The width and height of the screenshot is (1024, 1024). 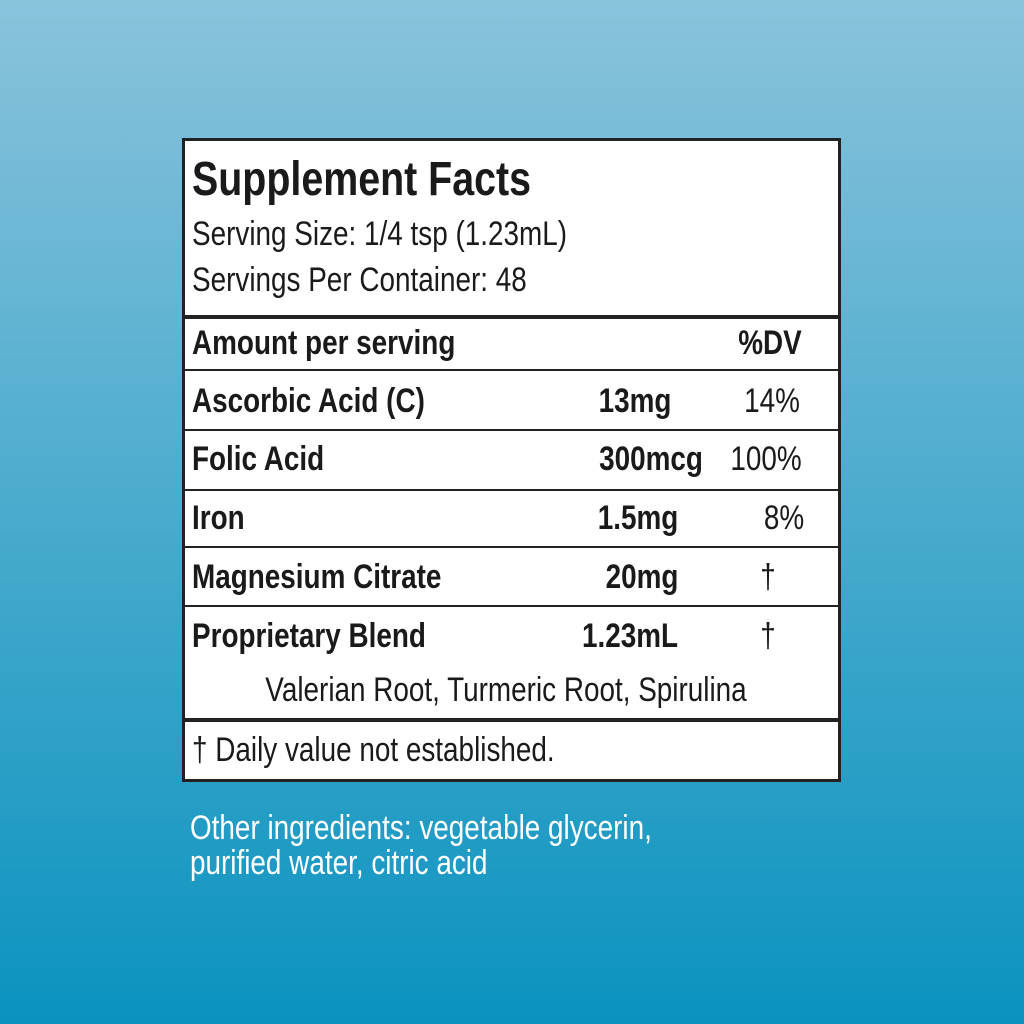 I want to click on blend-ingredients: Valerian Root, Turmeric Root, Spirulina, so click(x=506, y=690).